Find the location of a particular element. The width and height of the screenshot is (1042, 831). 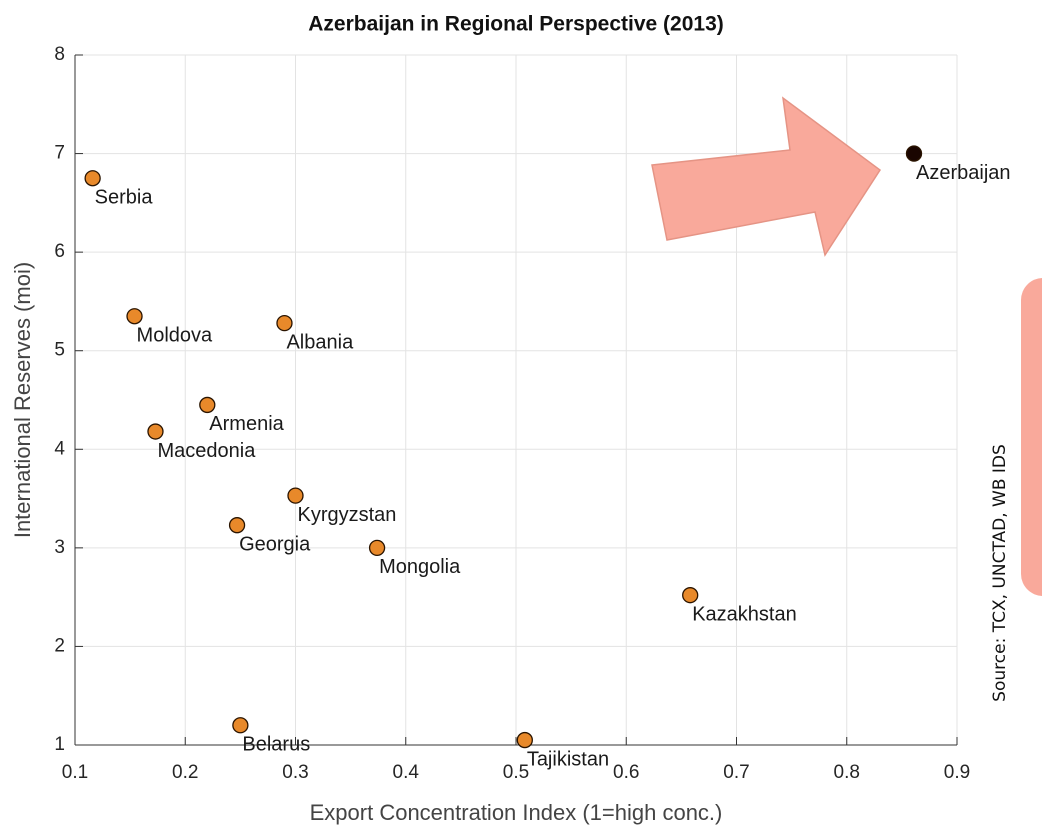

point-label: Mongolia is located at coordinates (420, 567).